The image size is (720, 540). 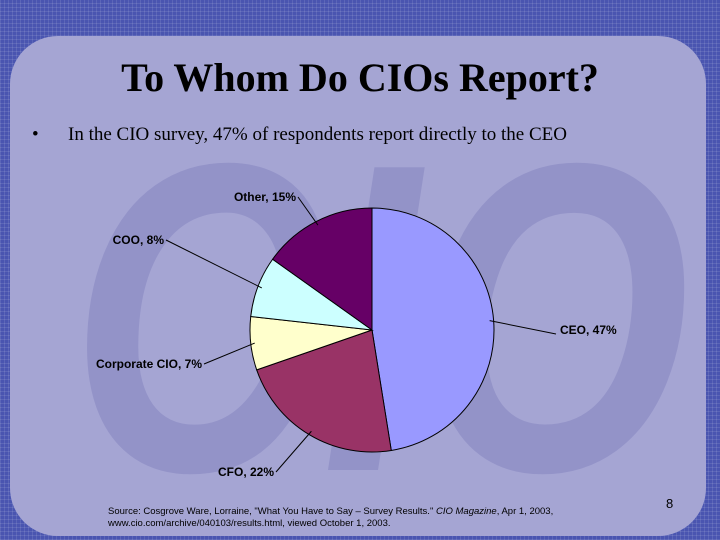 What do you see at coordinates (588, 330) in the screenshot?
I see `pie-label-0: CEO, 47%` at bounding box center [588, 330].